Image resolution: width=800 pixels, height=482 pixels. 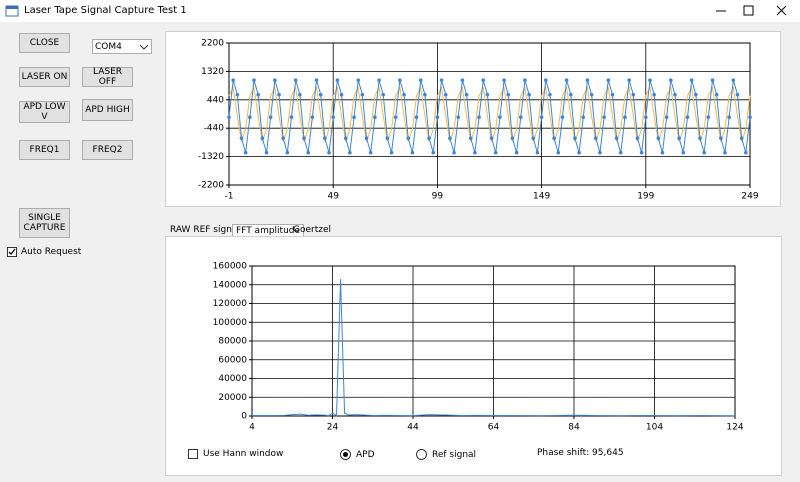 I want to click on tab: RAW REF signal, so click(x=205, y=230).